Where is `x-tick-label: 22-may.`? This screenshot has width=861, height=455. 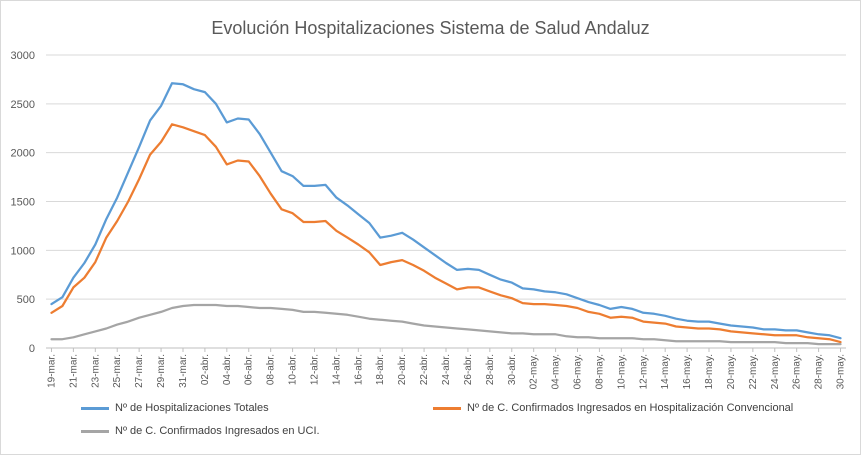
x-tick-label: 22-may. is located at coordinates (753, 371).